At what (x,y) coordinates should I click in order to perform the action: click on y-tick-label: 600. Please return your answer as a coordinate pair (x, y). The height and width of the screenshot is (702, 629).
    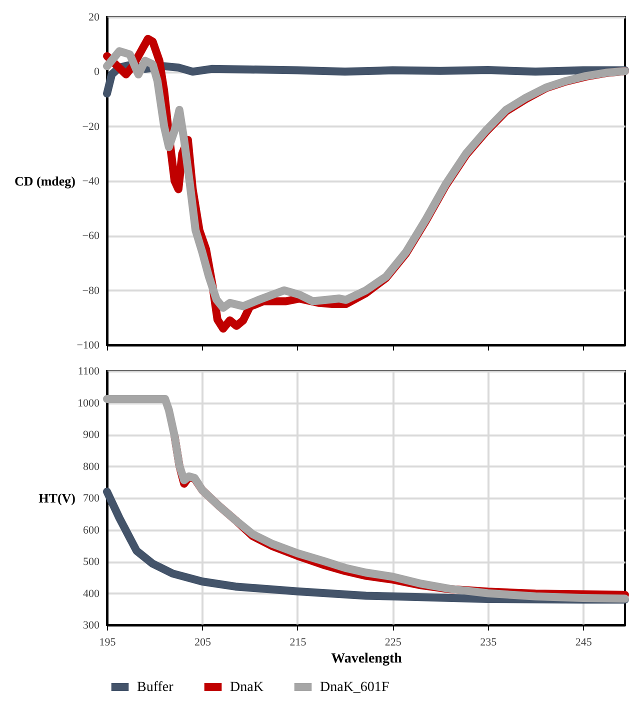
    Looking at the image, I should click on (91, 530).